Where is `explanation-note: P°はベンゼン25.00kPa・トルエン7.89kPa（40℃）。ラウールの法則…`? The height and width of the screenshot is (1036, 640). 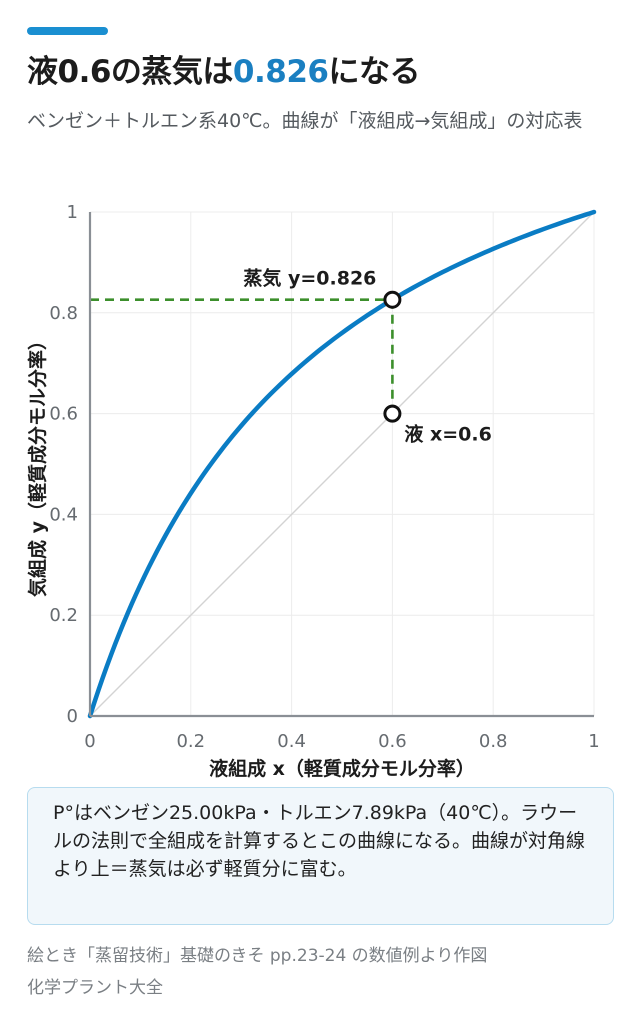
explanation-note: P°はベンゼン25.00kPa・トルエン7.89kPa（40℃）。ラウールの法則… is located at coordinates (320, 856).